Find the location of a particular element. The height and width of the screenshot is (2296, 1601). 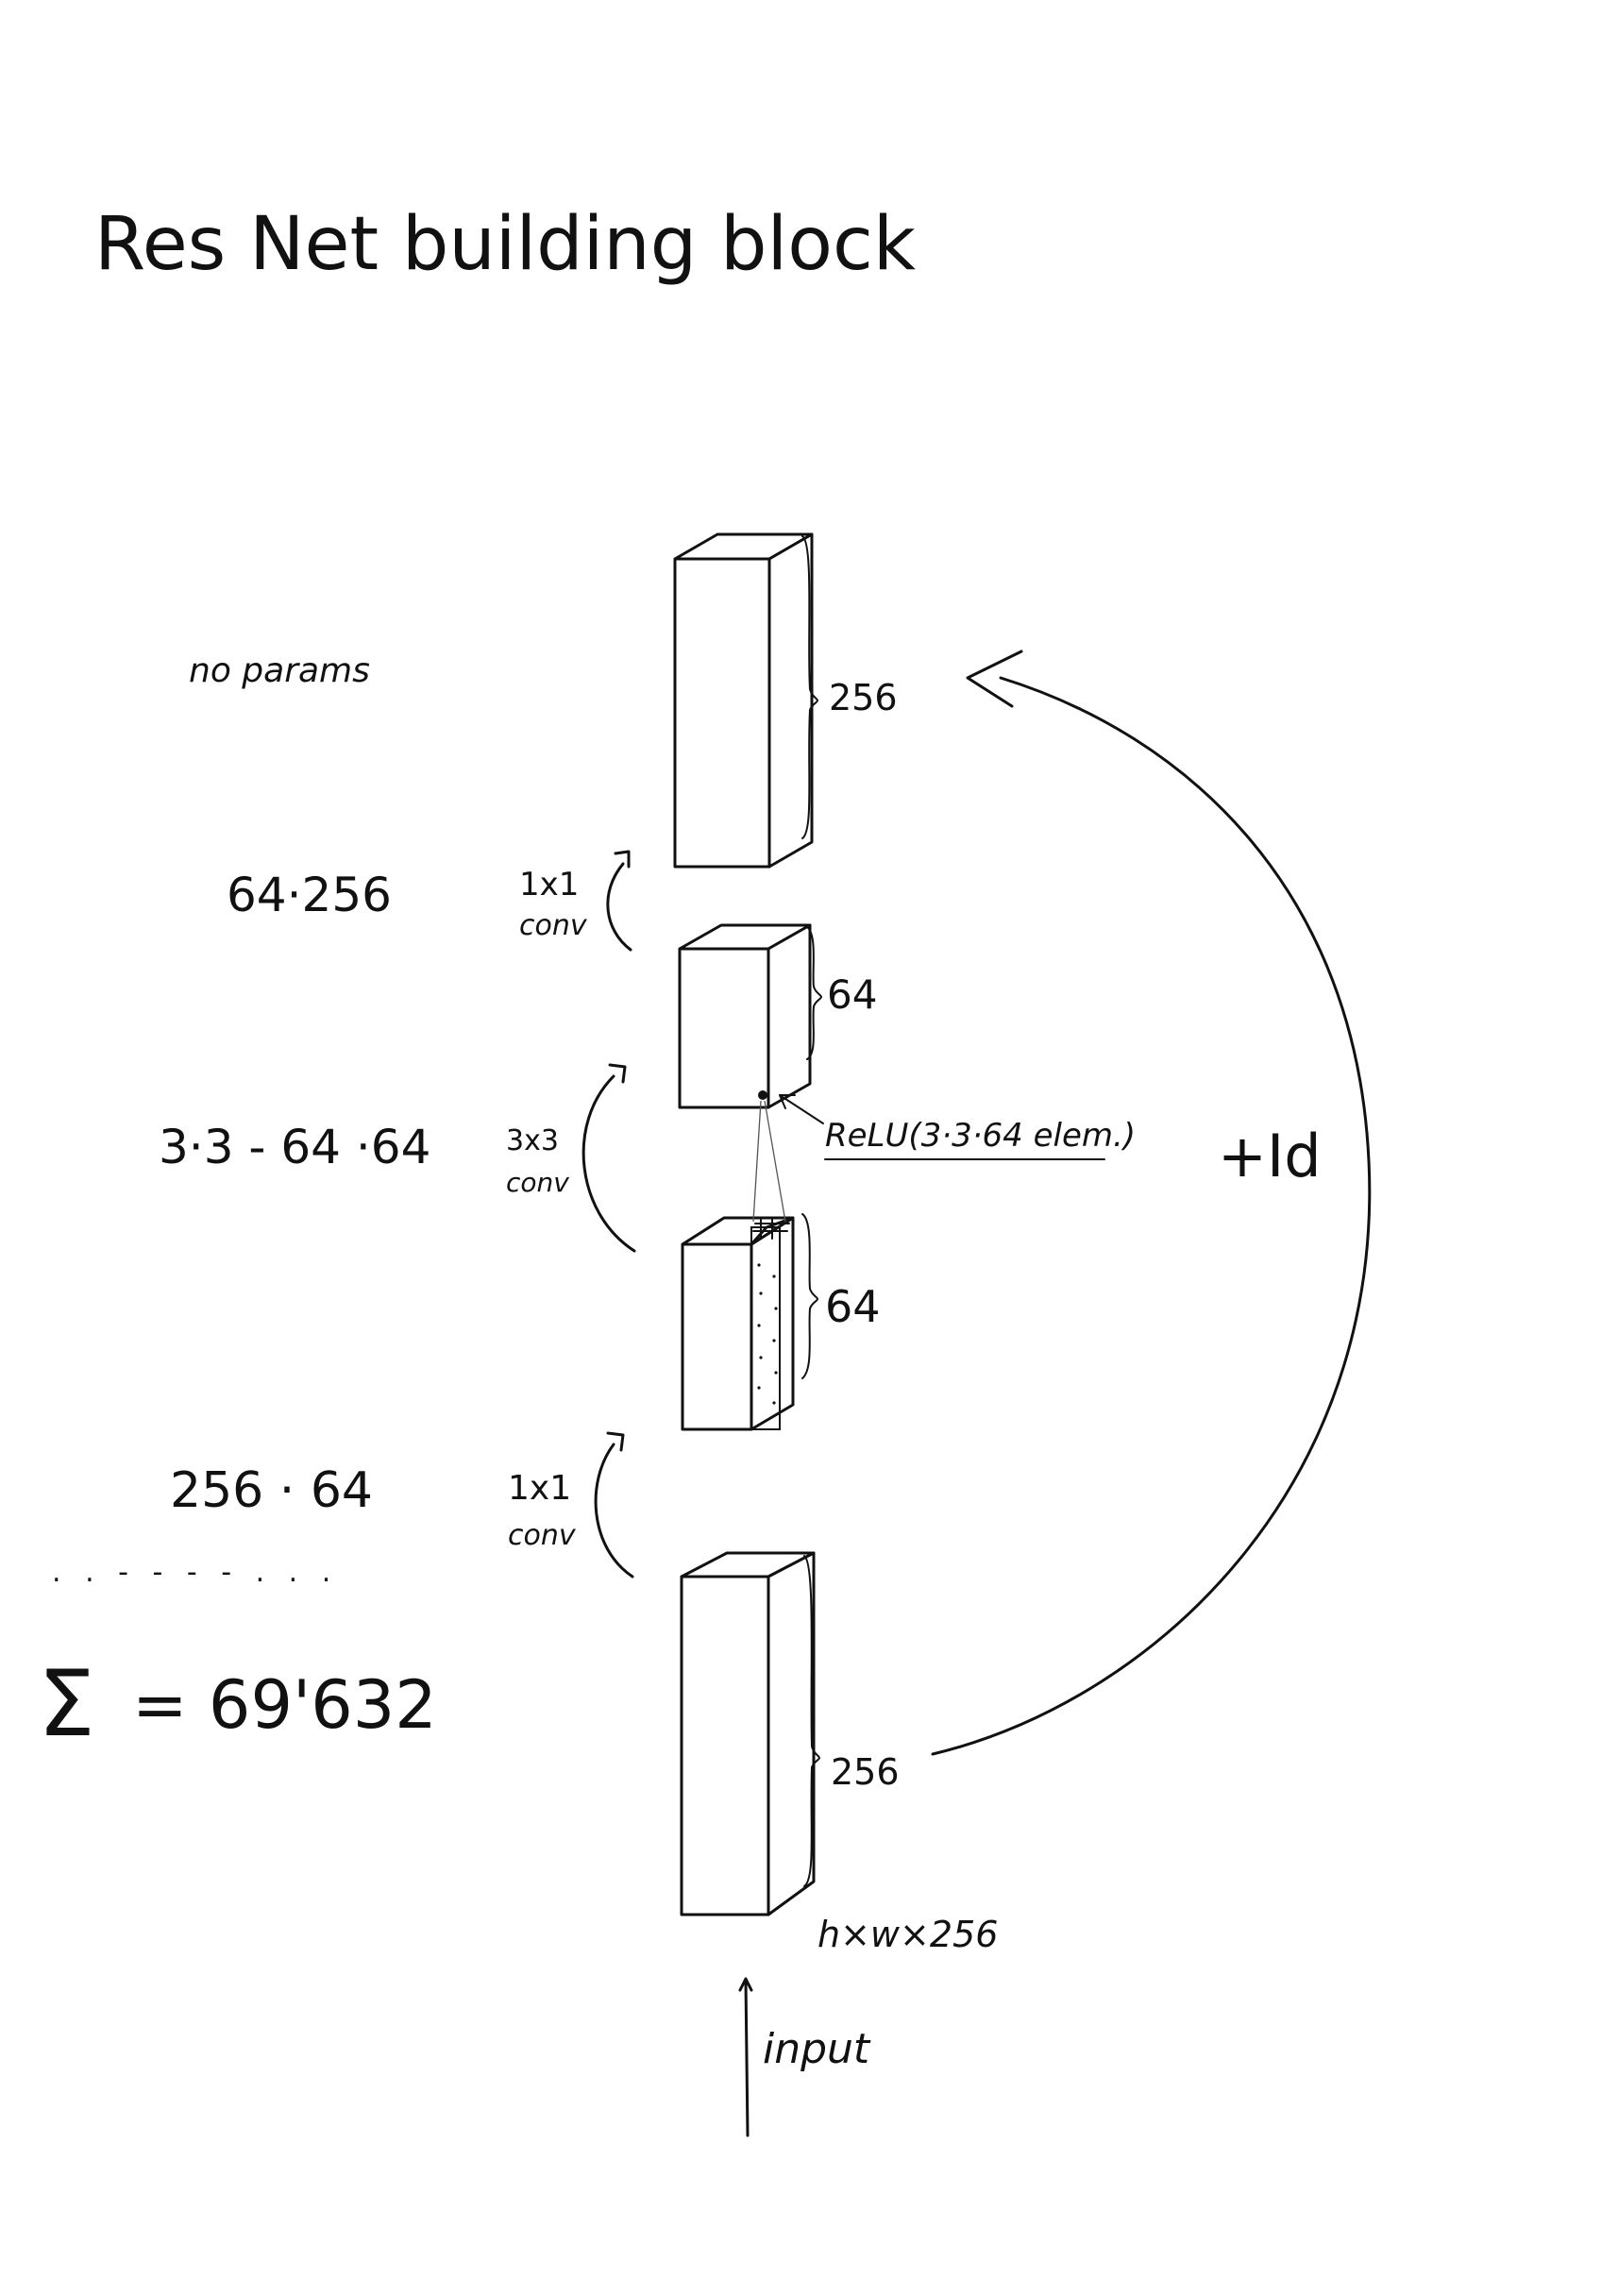

relu-pointer-line is located at coordinates (801, 1109).